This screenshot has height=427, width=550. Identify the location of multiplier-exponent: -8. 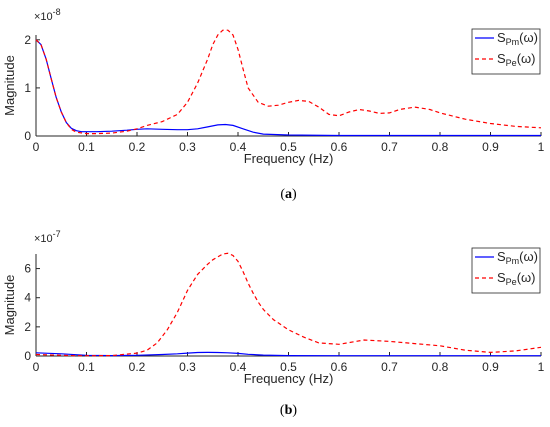
(57, 12).